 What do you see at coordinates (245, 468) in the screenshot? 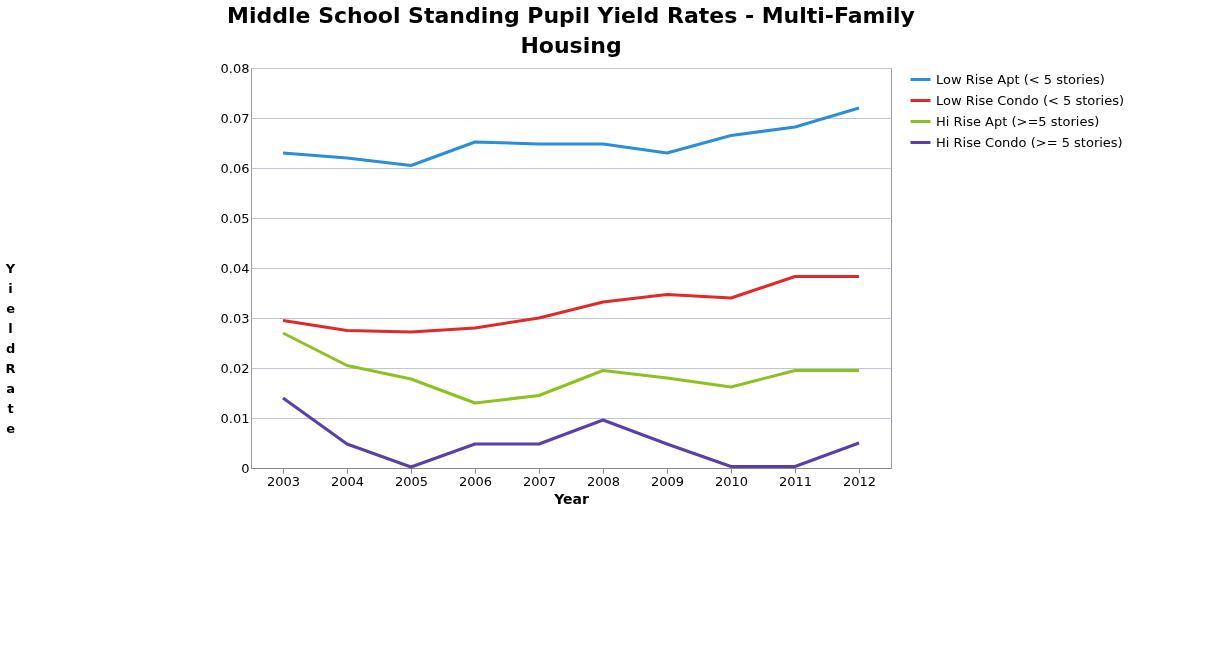
I see `y-tick-label: 0` at bounding box center [245, 468].